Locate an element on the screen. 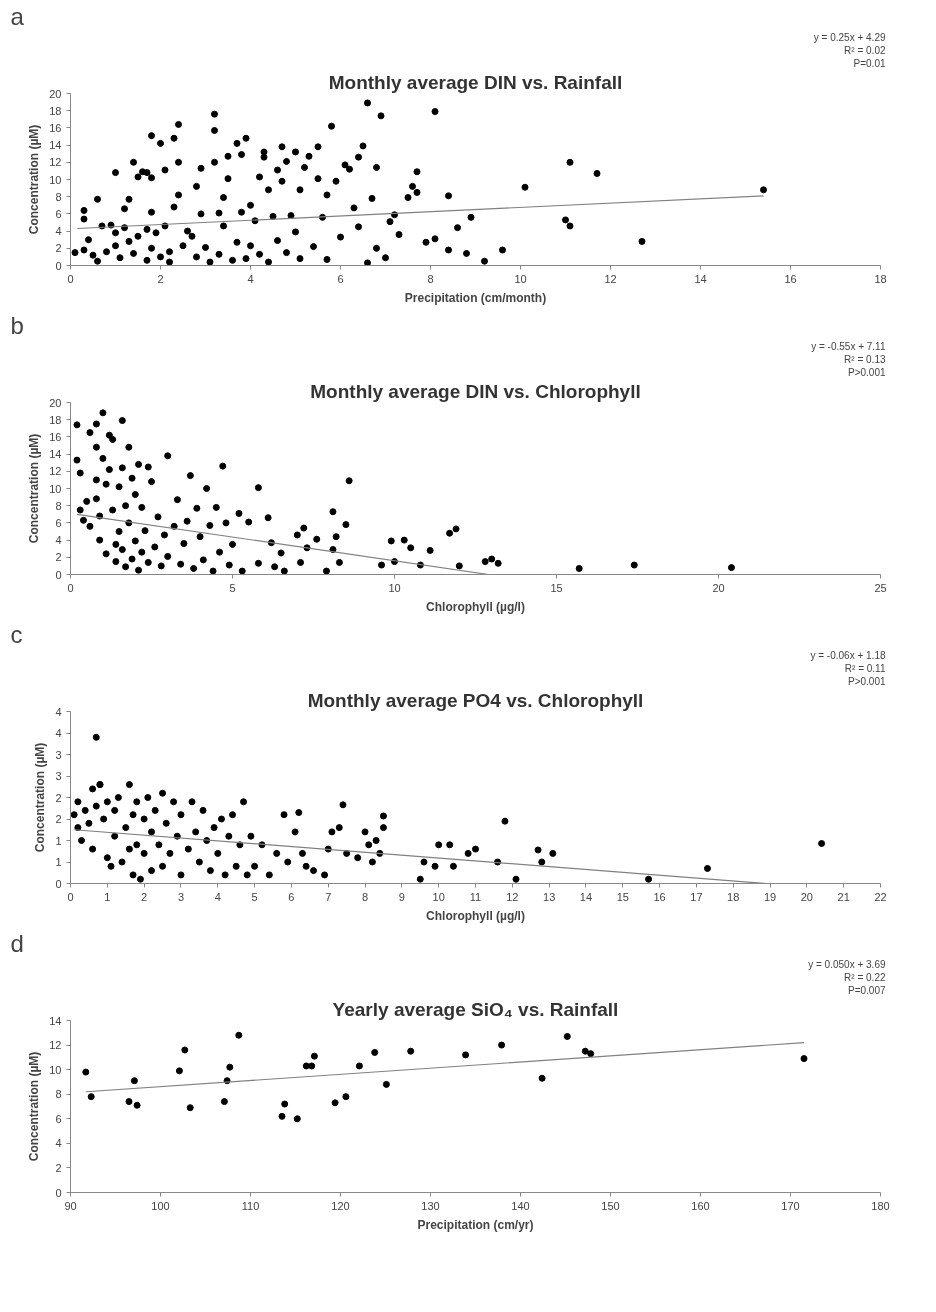  x-axis-title: Precipitation (cm/yr) is located at coordinates (475, 1224).